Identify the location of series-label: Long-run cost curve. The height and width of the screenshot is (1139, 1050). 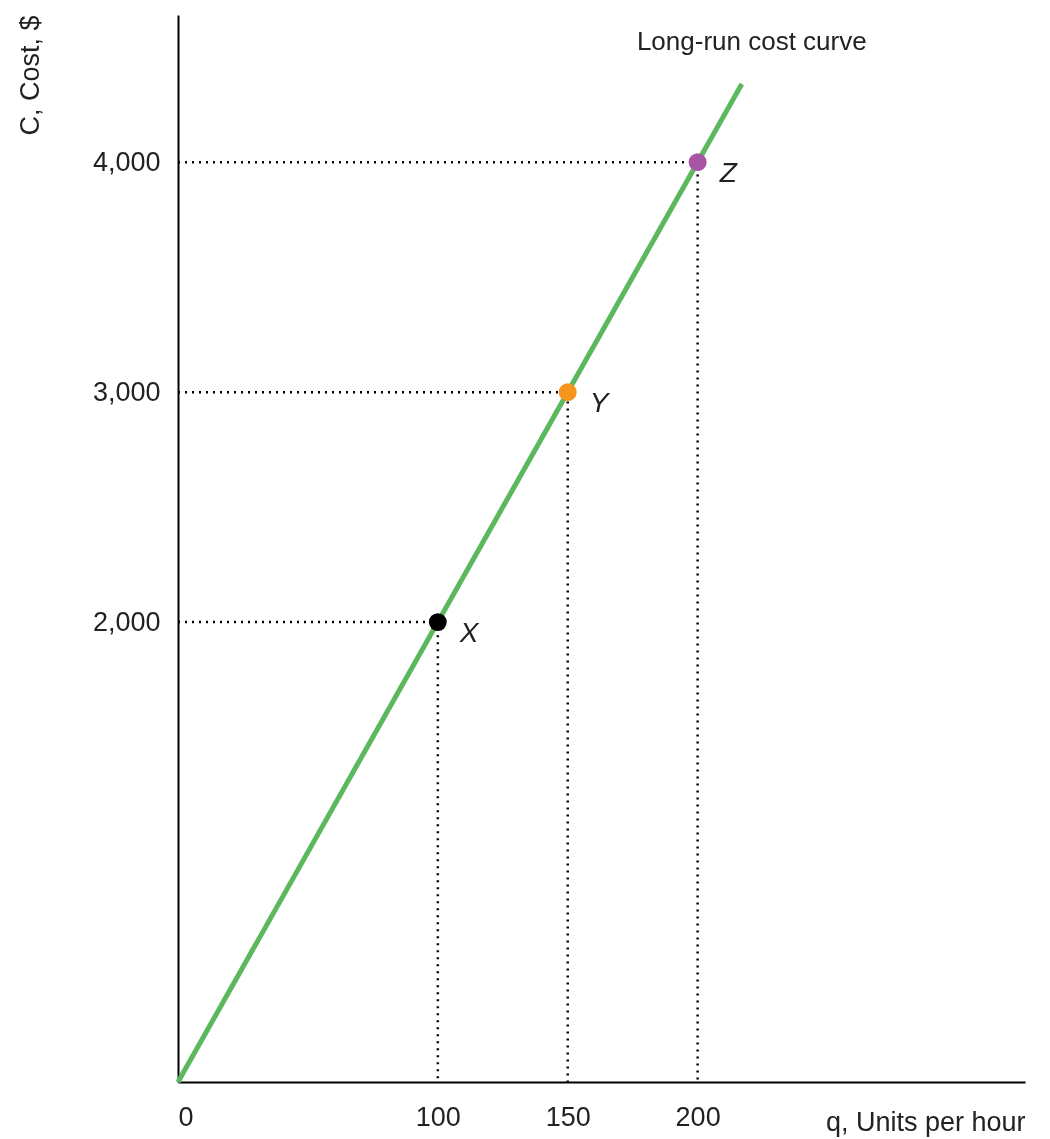
(751, 40).